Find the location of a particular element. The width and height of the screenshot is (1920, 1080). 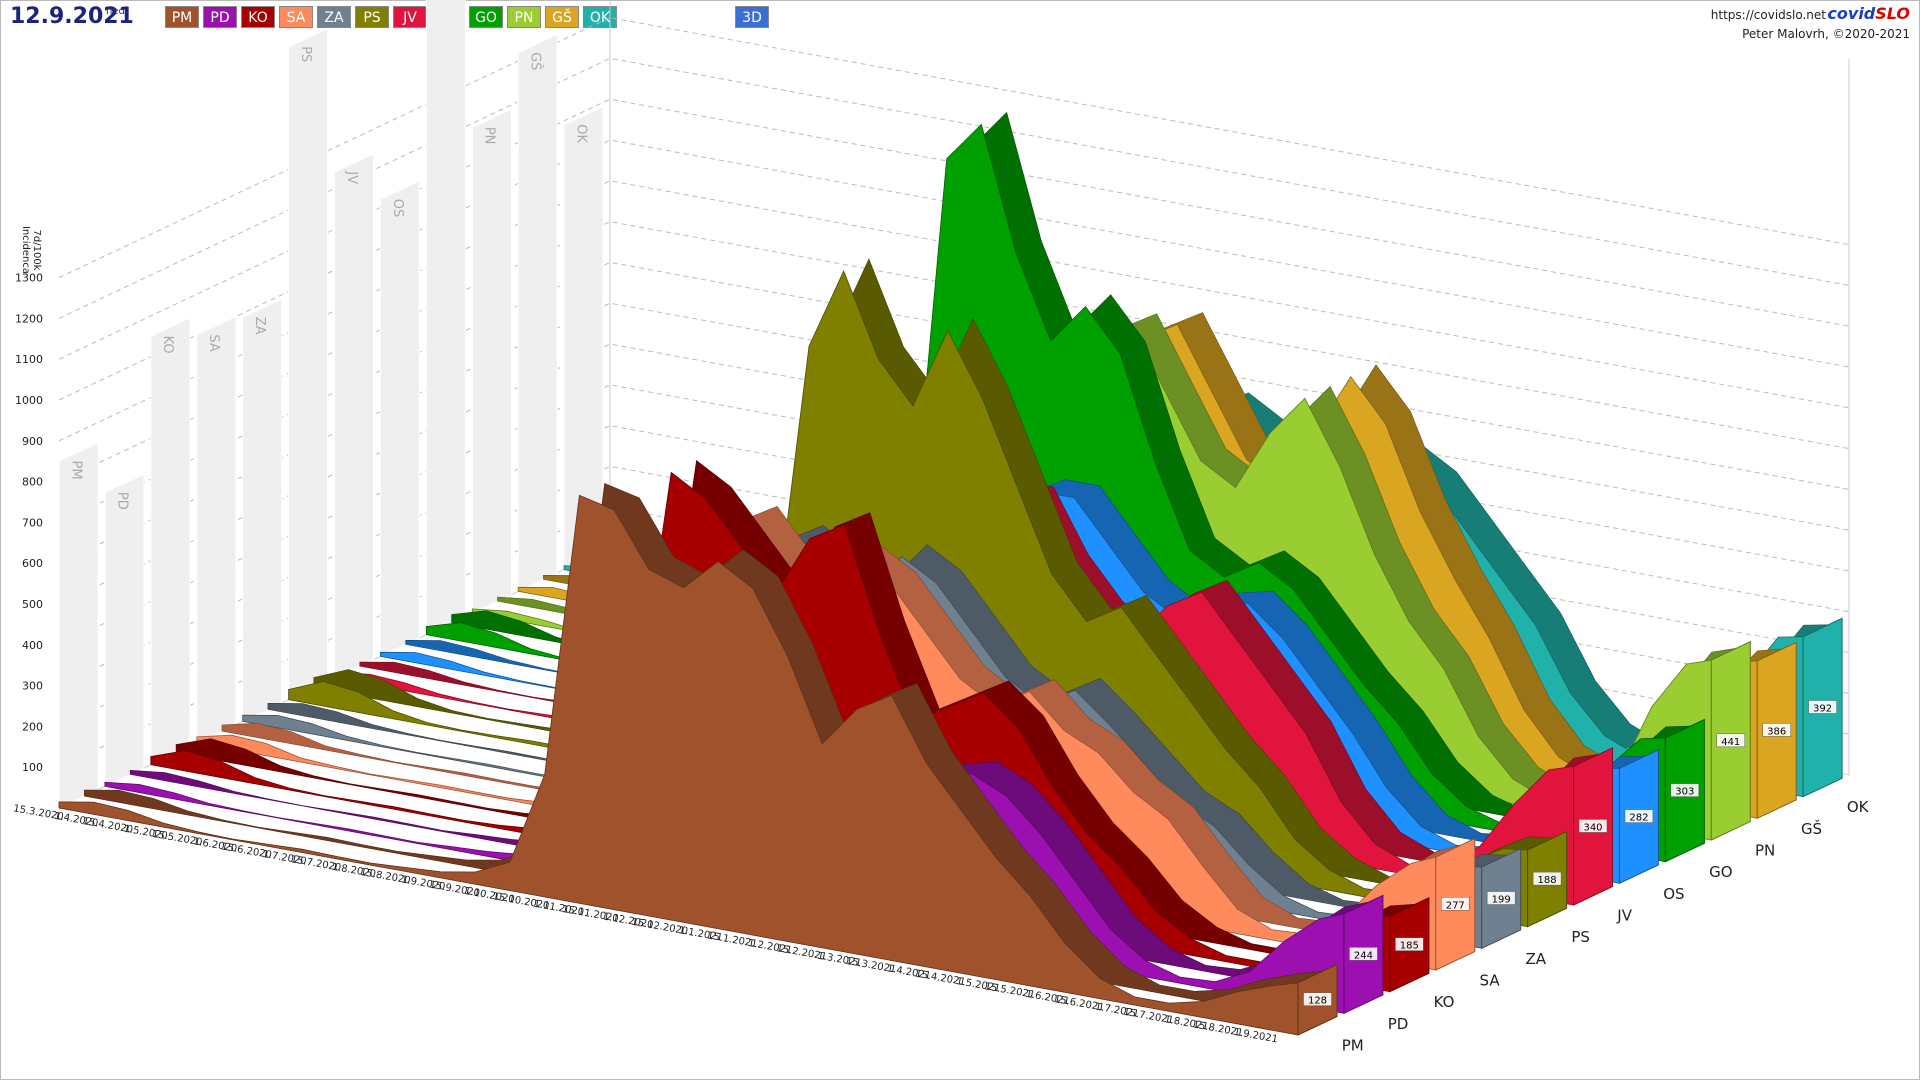

region-label: GŠ is located at coordinates (1811, 828).